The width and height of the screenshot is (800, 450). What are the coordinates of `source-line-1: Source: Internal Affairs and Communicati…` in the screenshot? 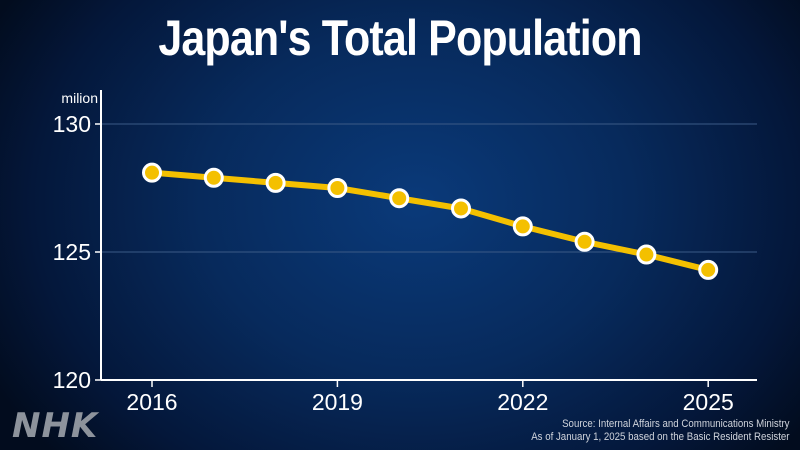 It's located at (676, 424).